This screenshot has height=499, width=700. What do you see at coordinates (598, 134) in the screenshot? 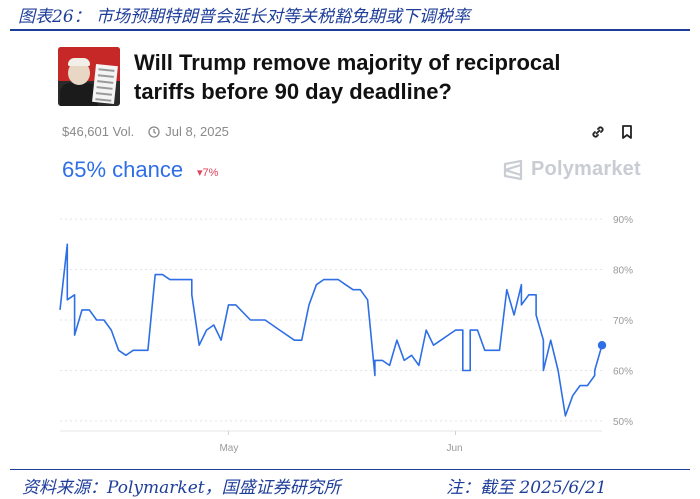
I see `link-icon` at bounding box center [598, 134].